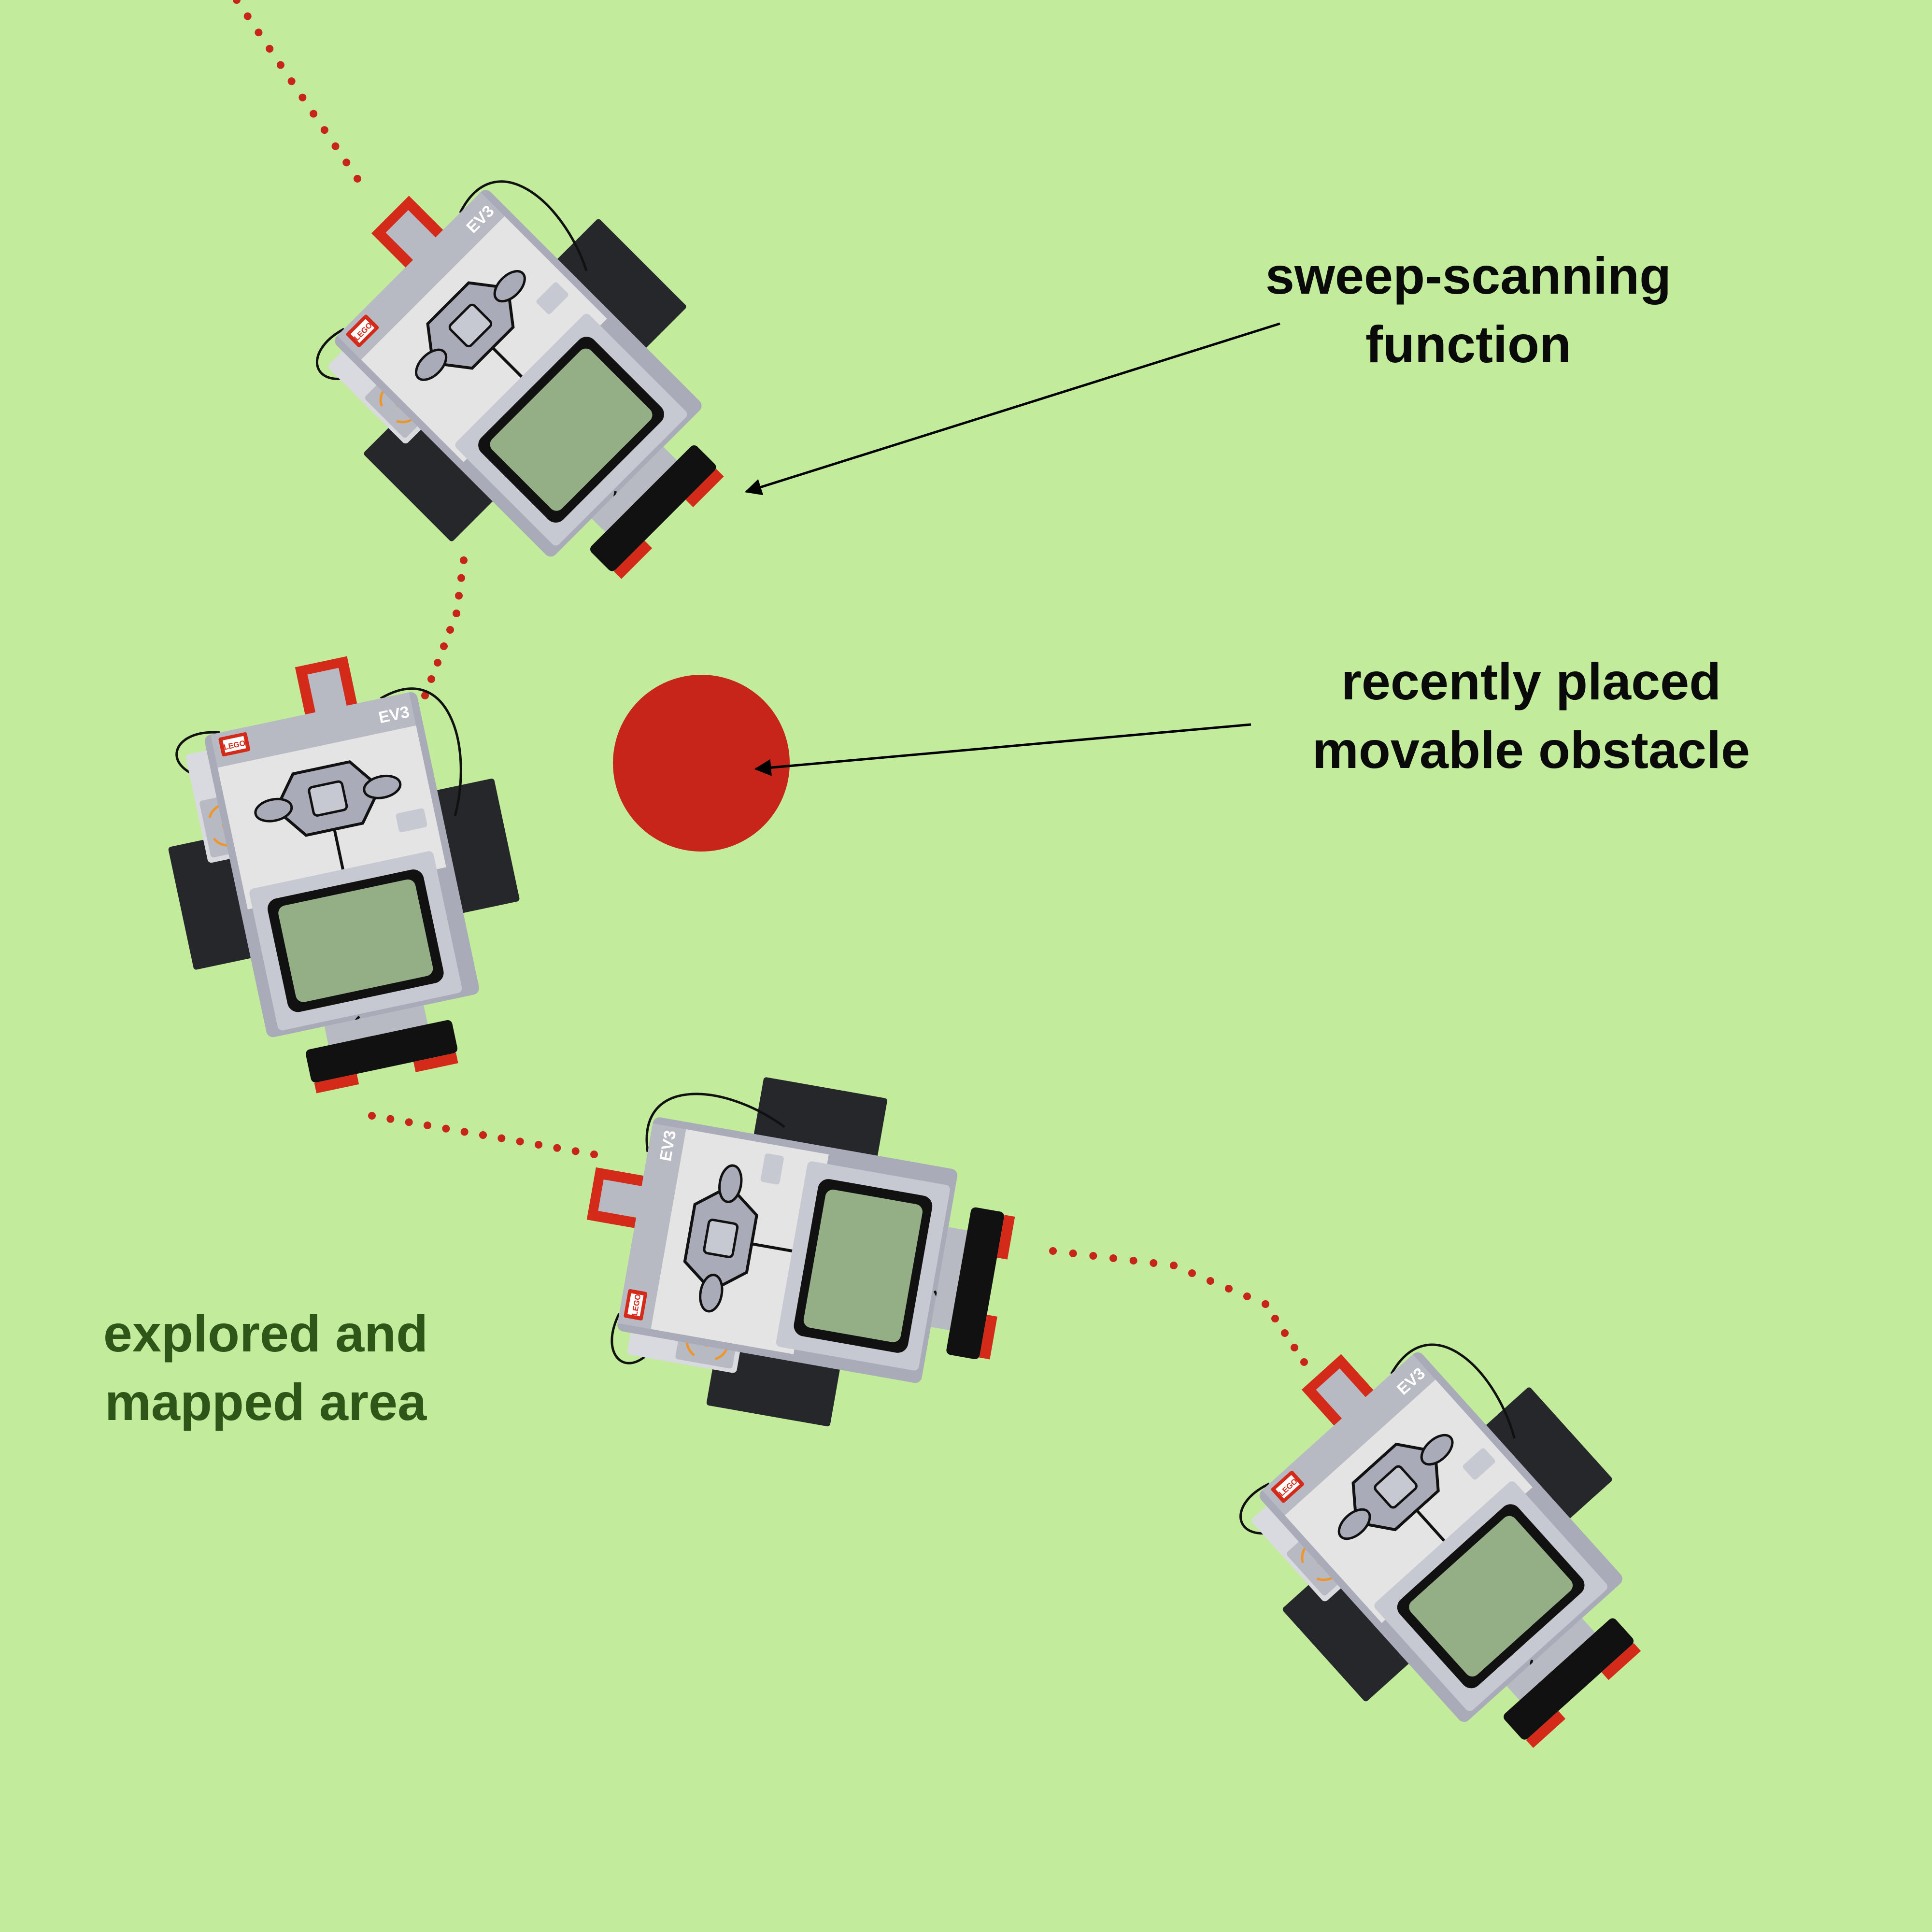 The image size is (1932, 1932). Describe the element at coordinates (1468, 310) in the screenshot. I see `sweep-scanning-label: sweep-scanning function` at that location.